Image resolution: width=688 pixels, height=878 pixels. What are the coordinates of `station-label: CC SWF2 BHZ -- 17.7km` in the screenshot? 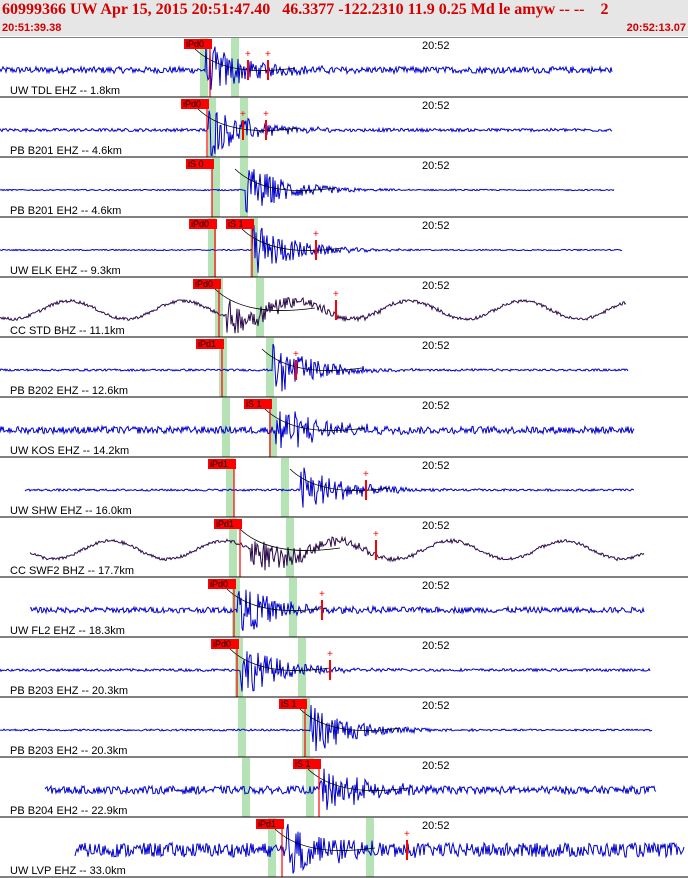 It's located at (72, 571).